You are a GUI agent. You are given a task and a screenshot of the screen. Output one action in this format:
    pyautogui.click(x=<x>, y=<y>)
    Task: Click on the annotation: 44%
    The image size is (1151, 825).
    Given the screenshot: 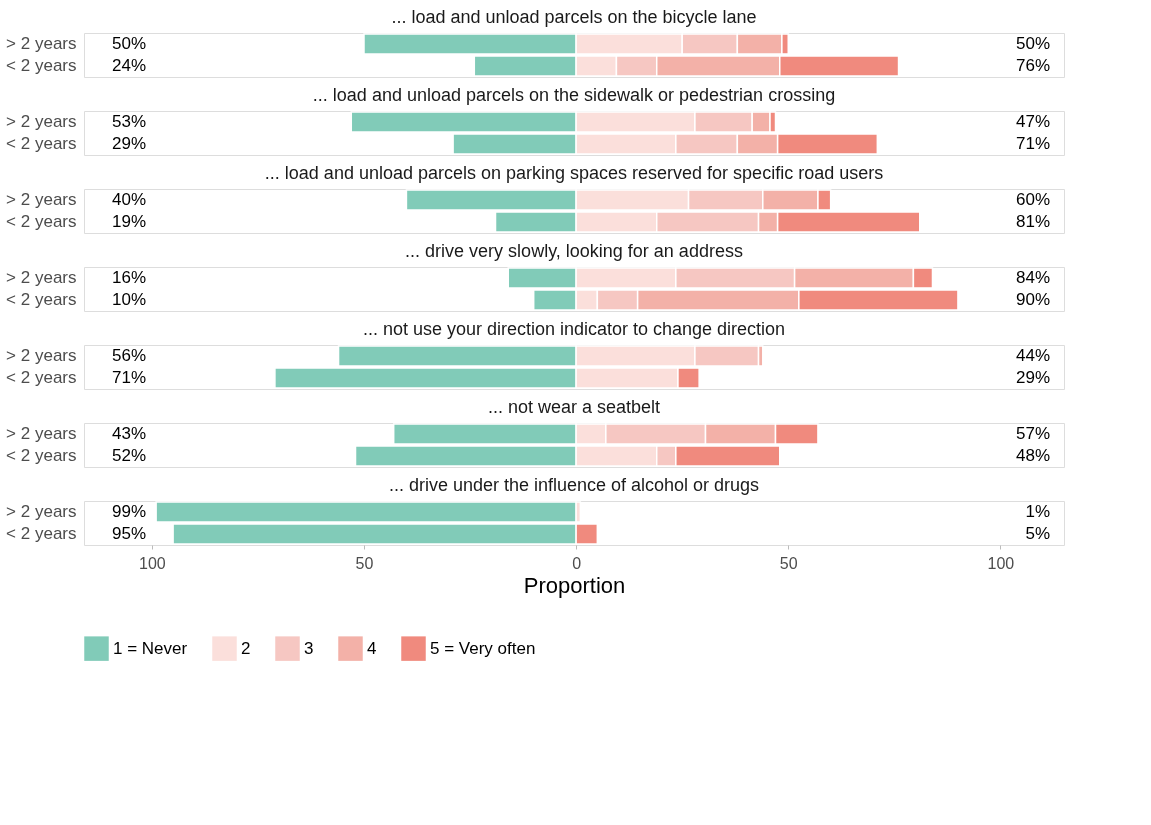 What is the action you would take?
    pyautogui.click(x=1032, y=355)
    